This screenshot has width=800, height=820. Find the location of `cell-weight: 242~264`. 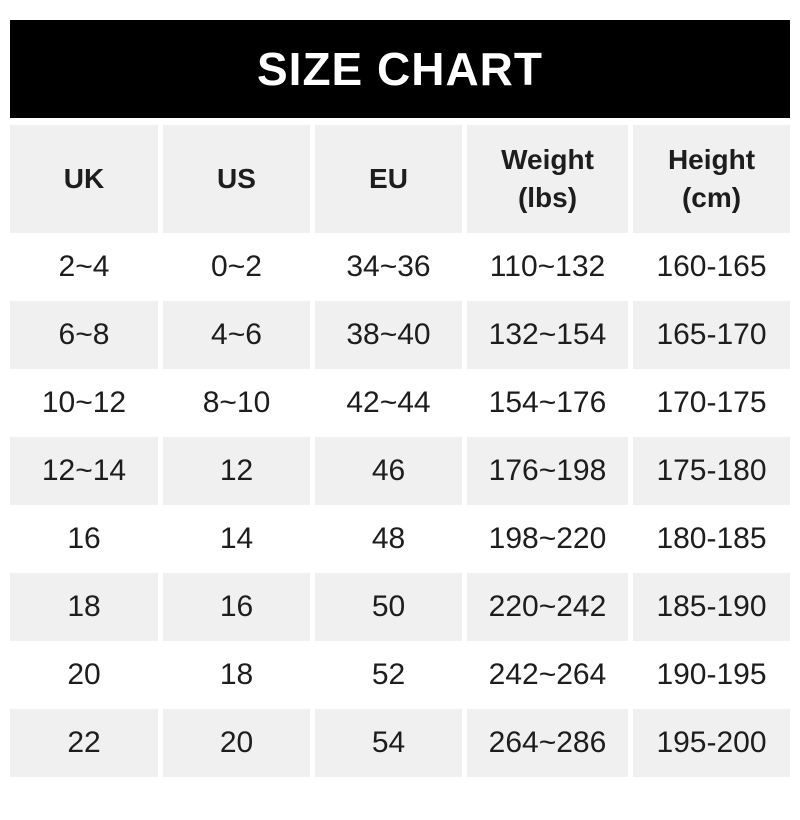

cell-weight: 242~264 is located at coordinates (547, 675).